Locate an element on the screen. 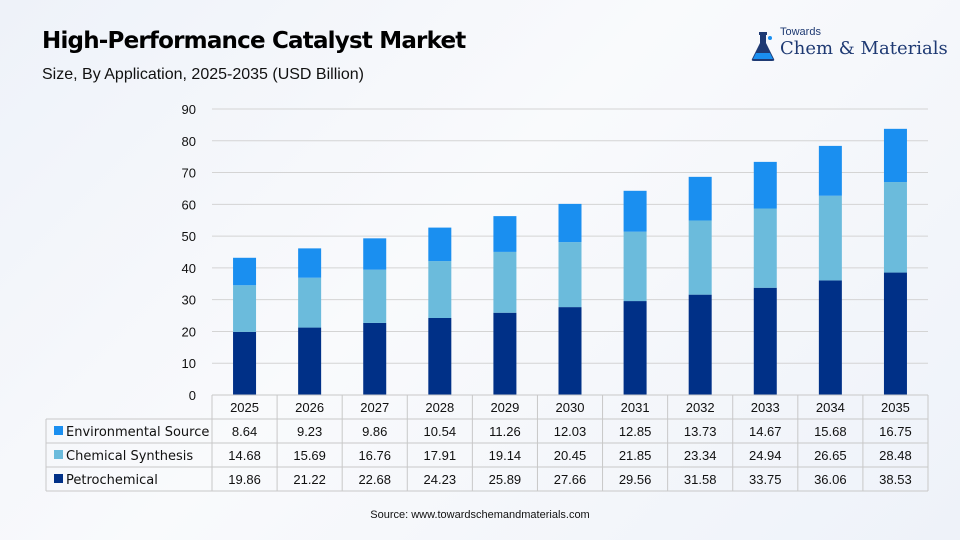 Image resolution: width=960 pixels, height=540 pixels. x-tick-label: 2032 is located at coordinates (700, 407).